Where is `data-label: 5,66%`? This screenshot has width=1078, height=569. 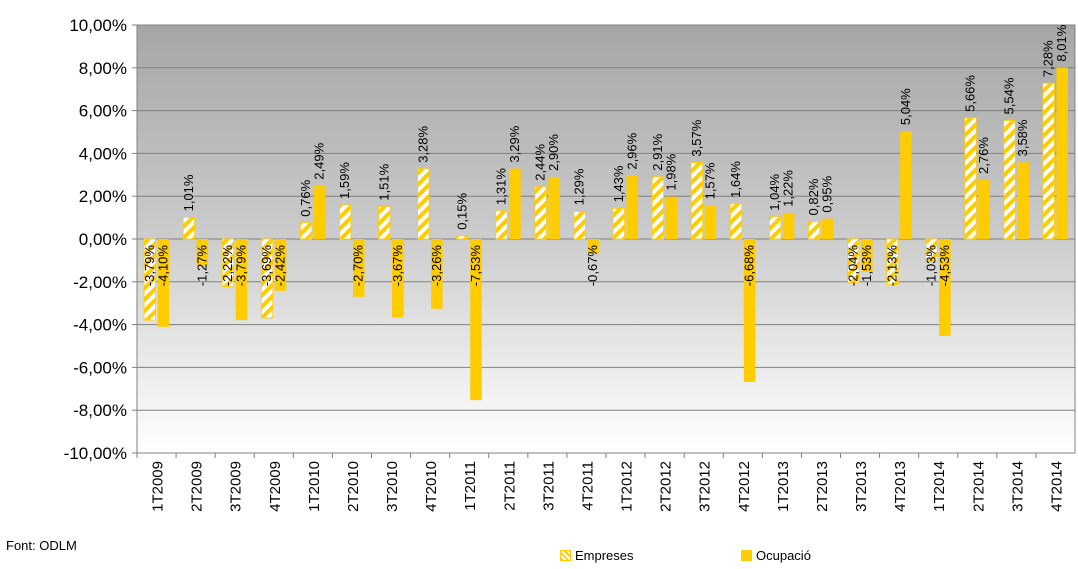
data-label: 5,66% is located at coordinates (970, 93).